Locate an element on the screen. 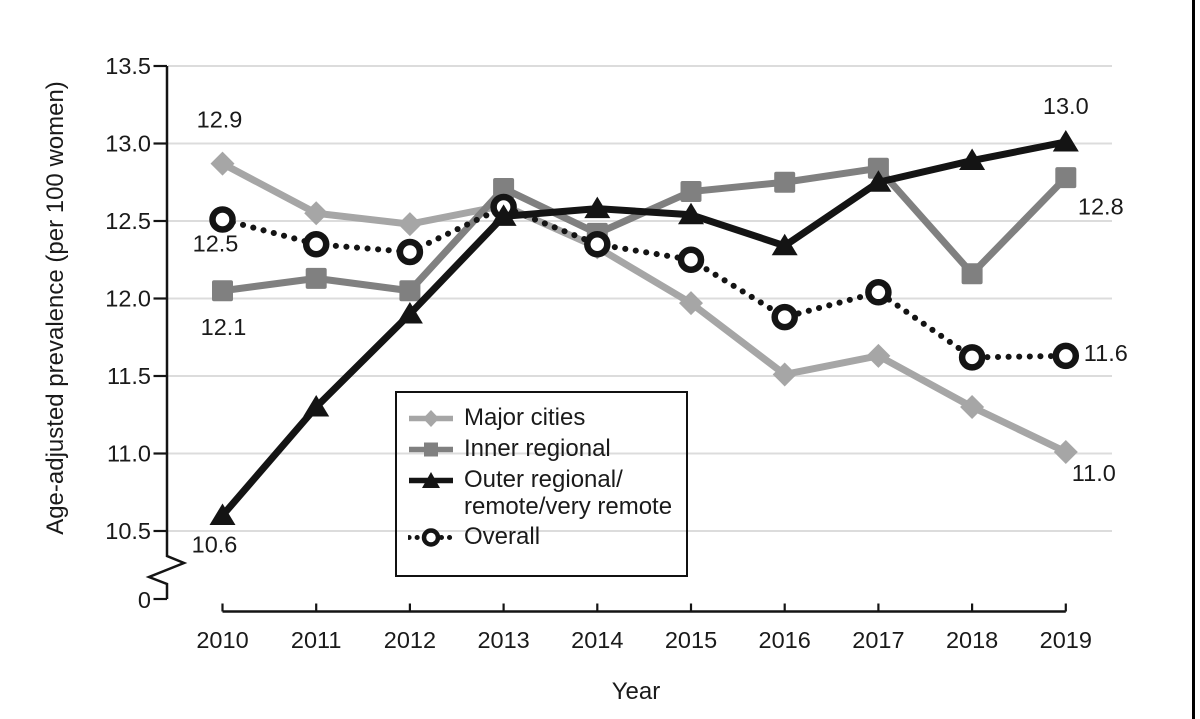 Image resolution: width=1200 pixels, height=719 pixels. y-axis-title: Age-adjusted prevalence (per 100 women) is located at coordinates (55, 308).